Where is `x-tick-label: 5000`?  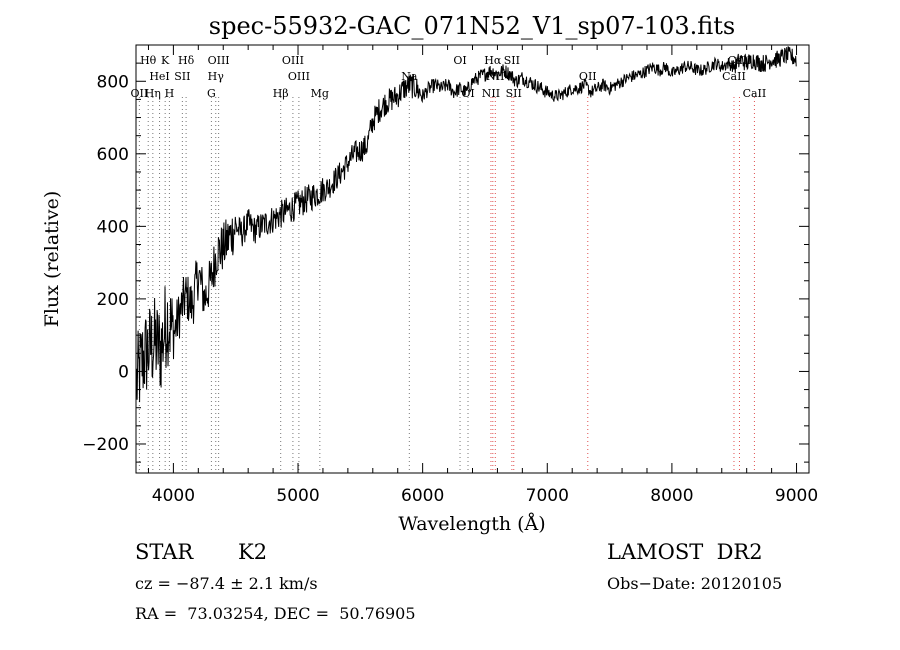 x-tick-label: 5000 is located at coordinates (297, 496).